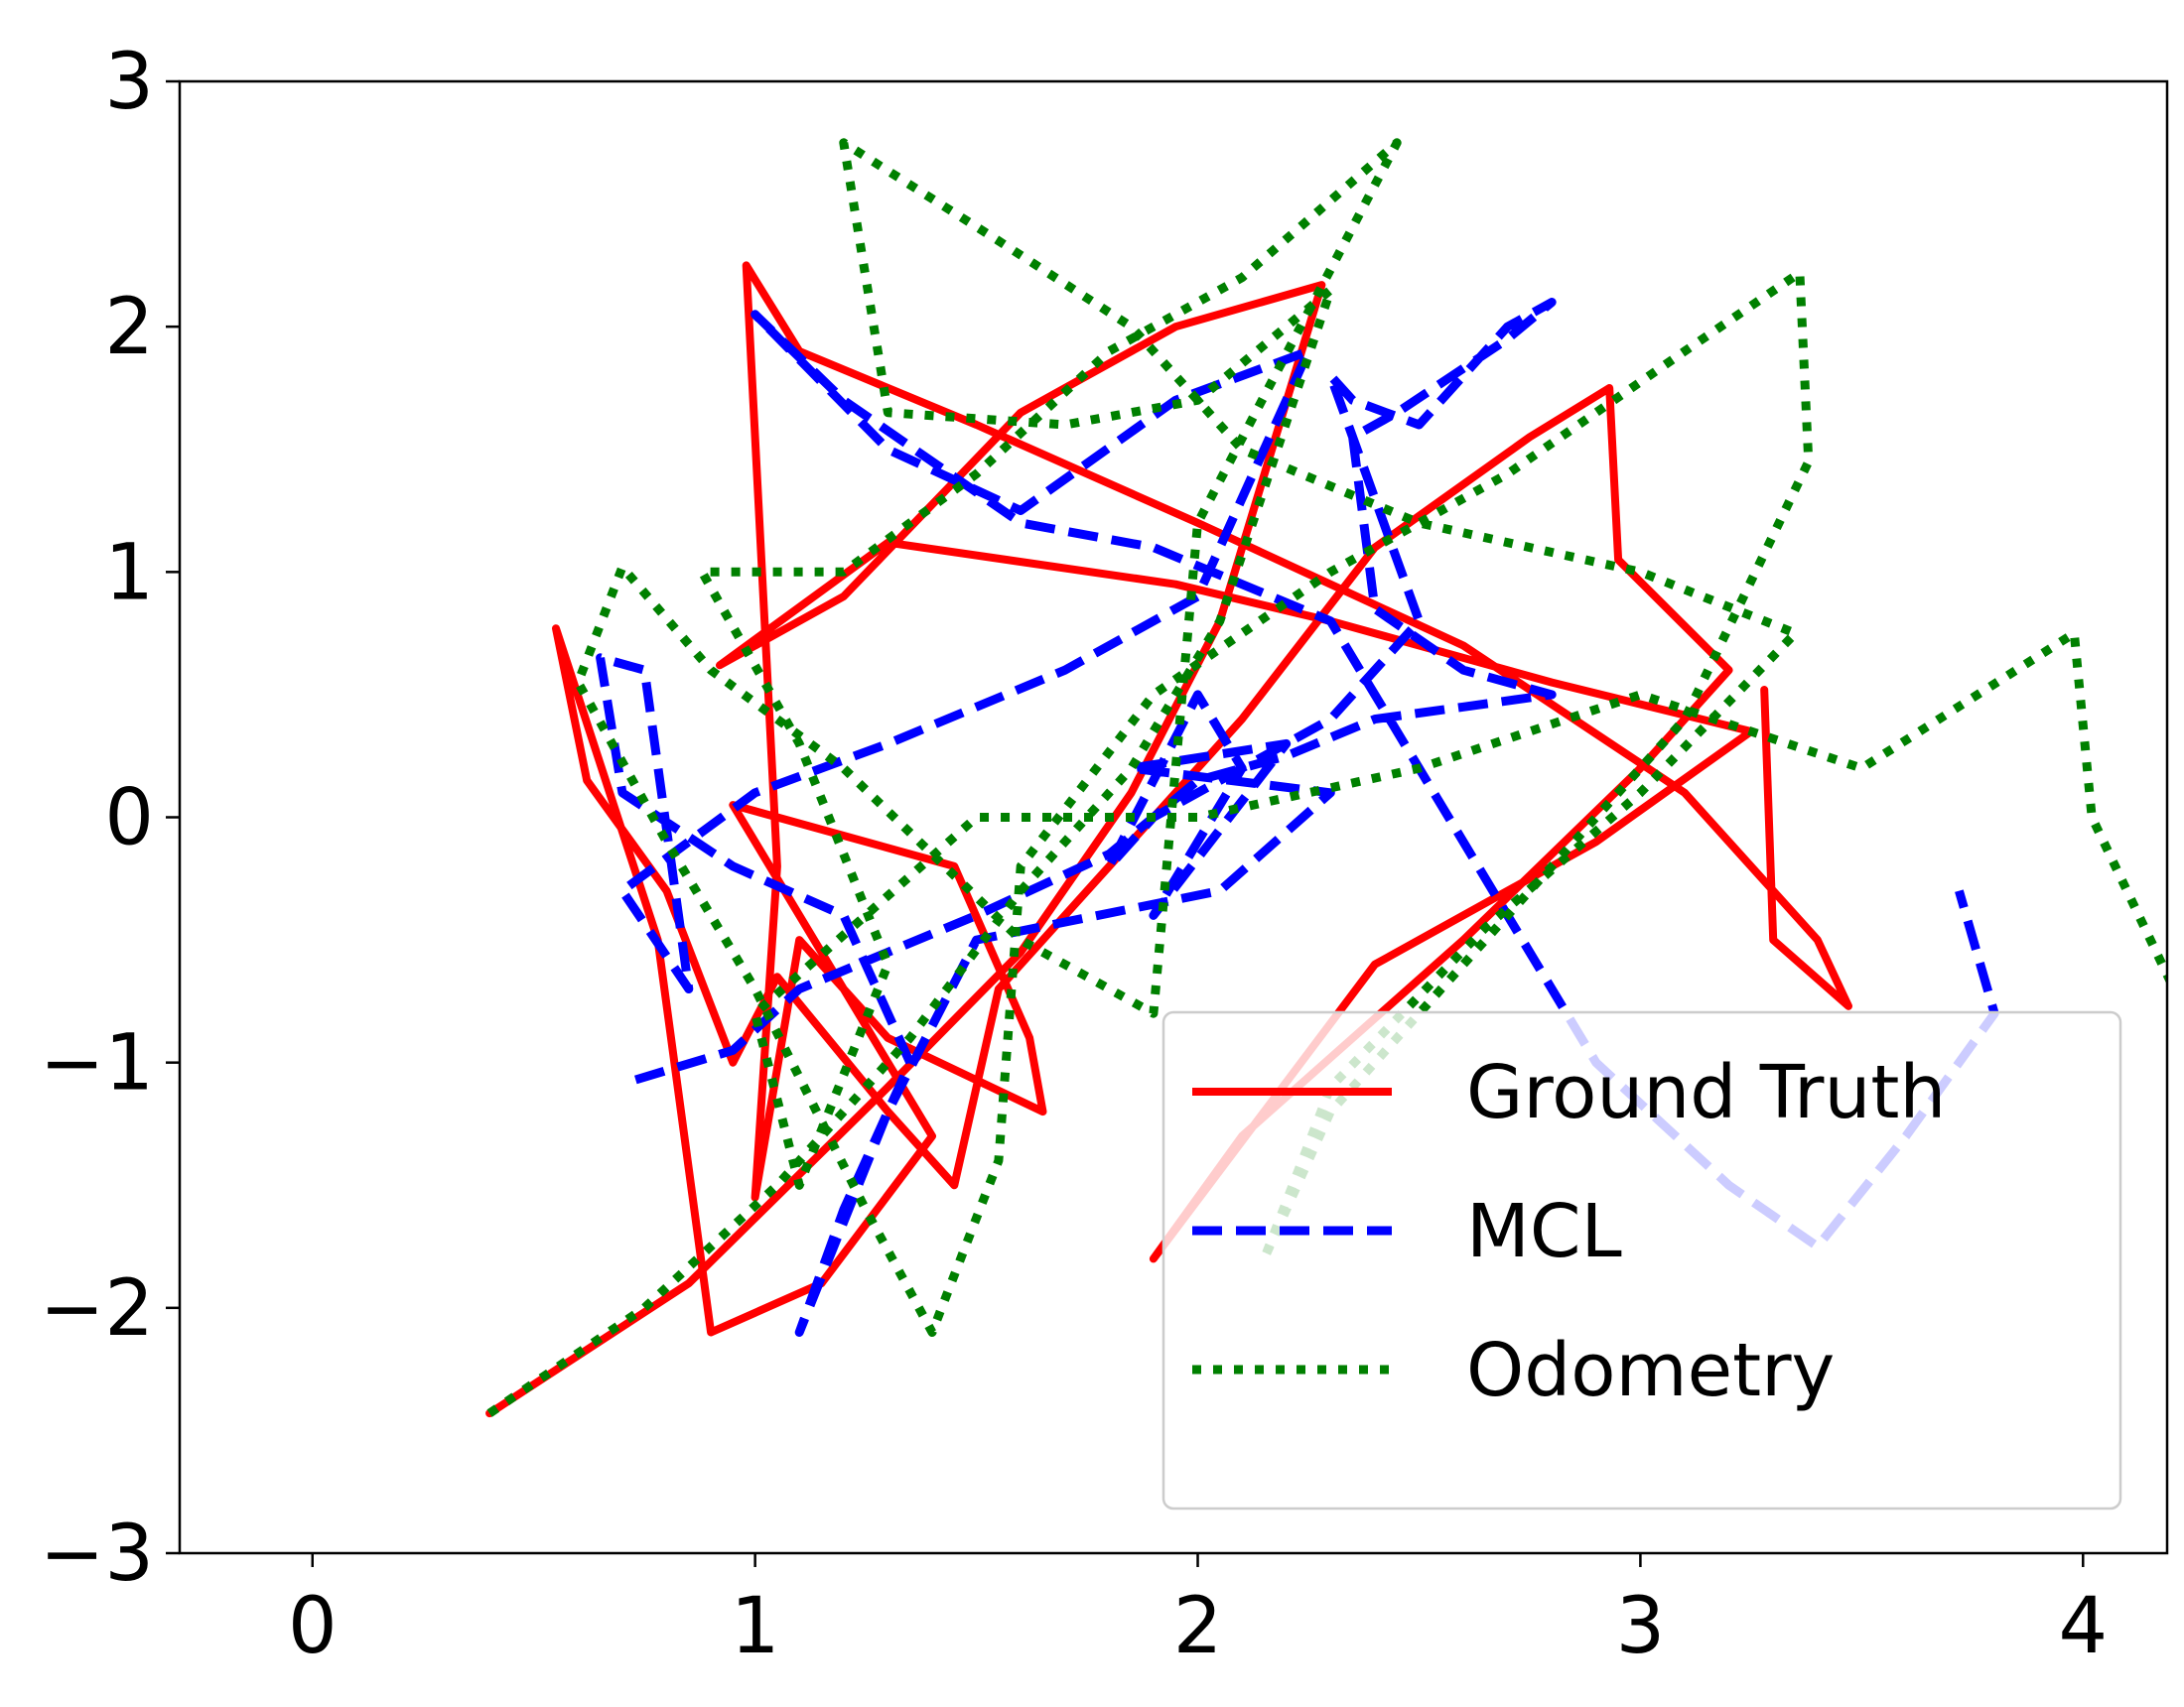  I want to click on x-tick-label: 1, so click(755, 1626).